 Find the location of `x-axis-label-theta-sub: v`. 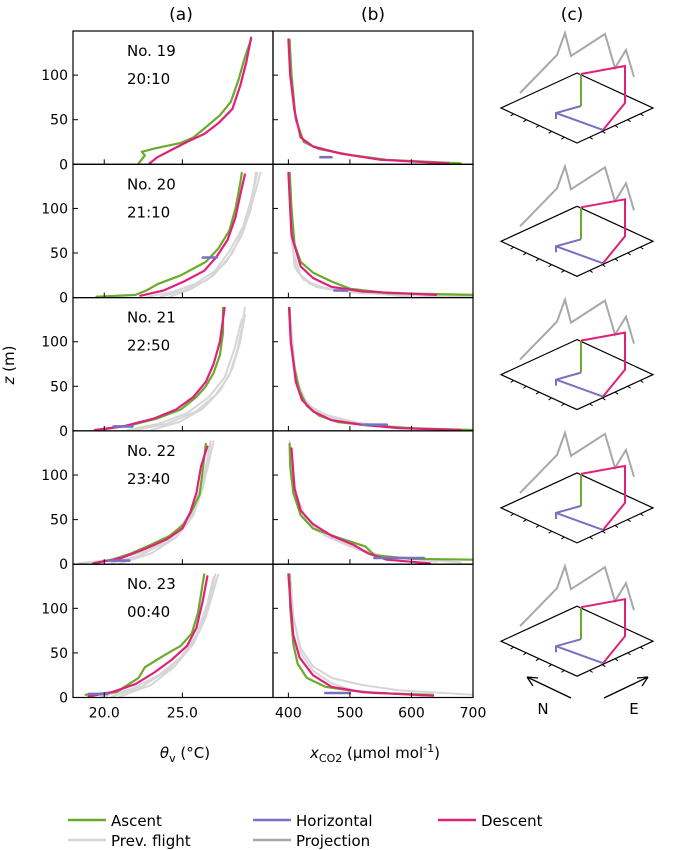

x-axis-label-theta-sub: v is located at coordinates (172, 758).